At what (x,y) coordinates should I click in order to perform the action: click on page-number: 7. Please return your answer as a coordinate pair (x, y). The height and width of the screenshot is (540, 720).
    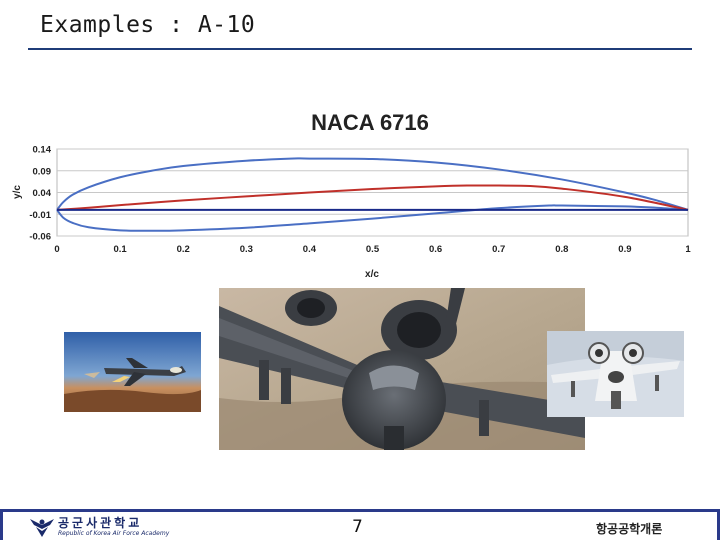
    Looking at the image, I should click on (357, 527).